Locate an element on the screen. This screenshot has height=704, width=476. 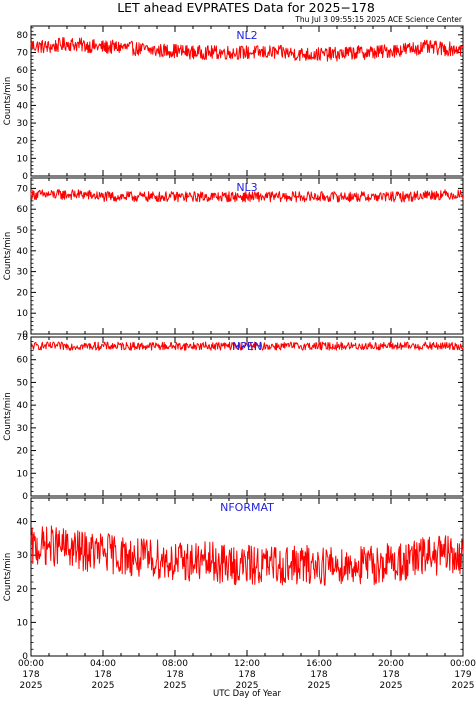
series-label: NPEN is located at coordinates (247, 346).